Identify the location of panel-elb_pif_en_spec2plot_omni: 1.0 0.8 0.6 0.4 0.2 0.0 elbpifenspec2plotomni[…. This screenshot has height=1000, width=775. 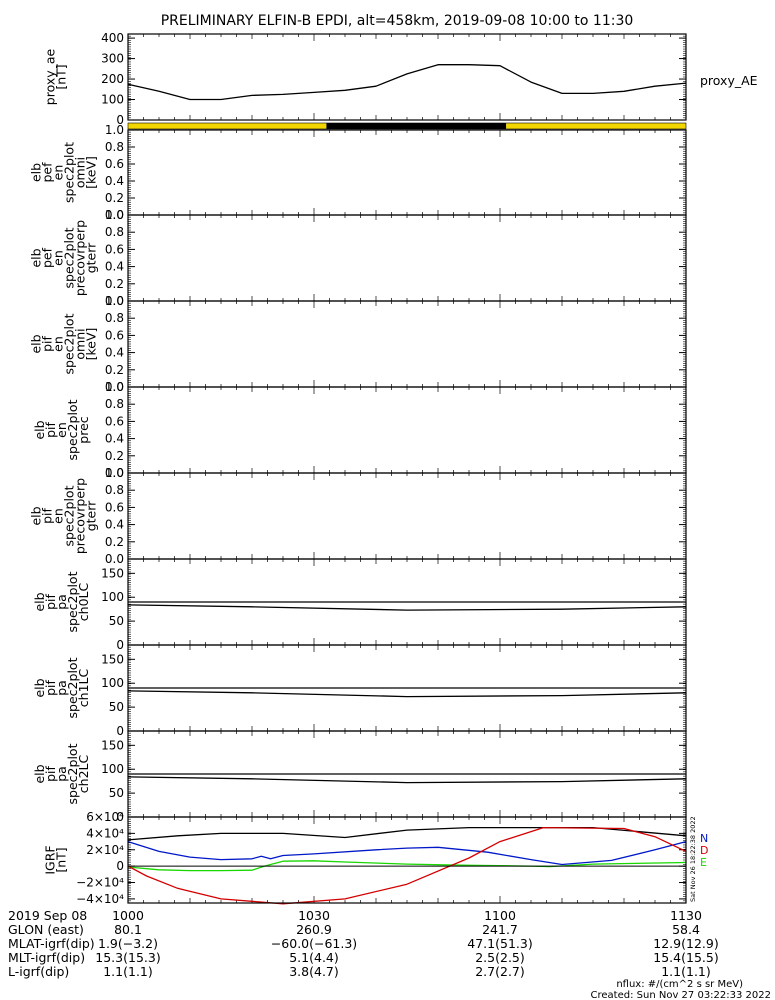
(358, 344).